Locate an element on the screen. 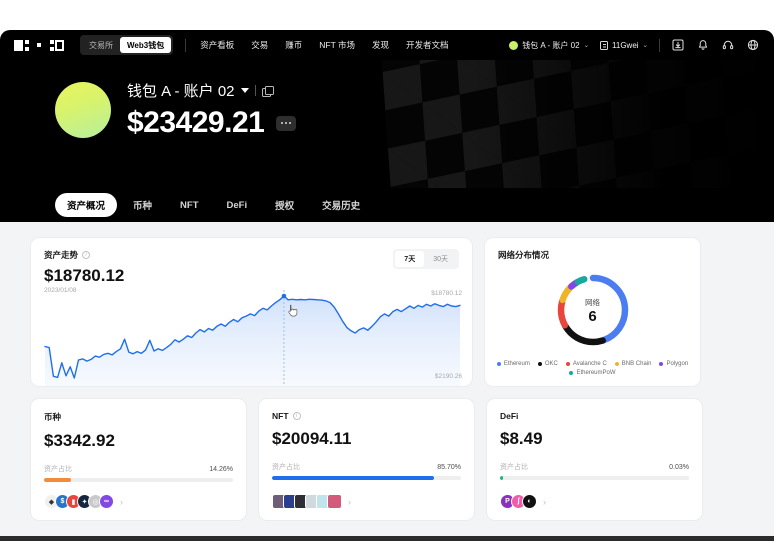 This screenshot has width=774, height=558. asset-trend-date: 2023/01/08 is located at coordinates (60, 290).